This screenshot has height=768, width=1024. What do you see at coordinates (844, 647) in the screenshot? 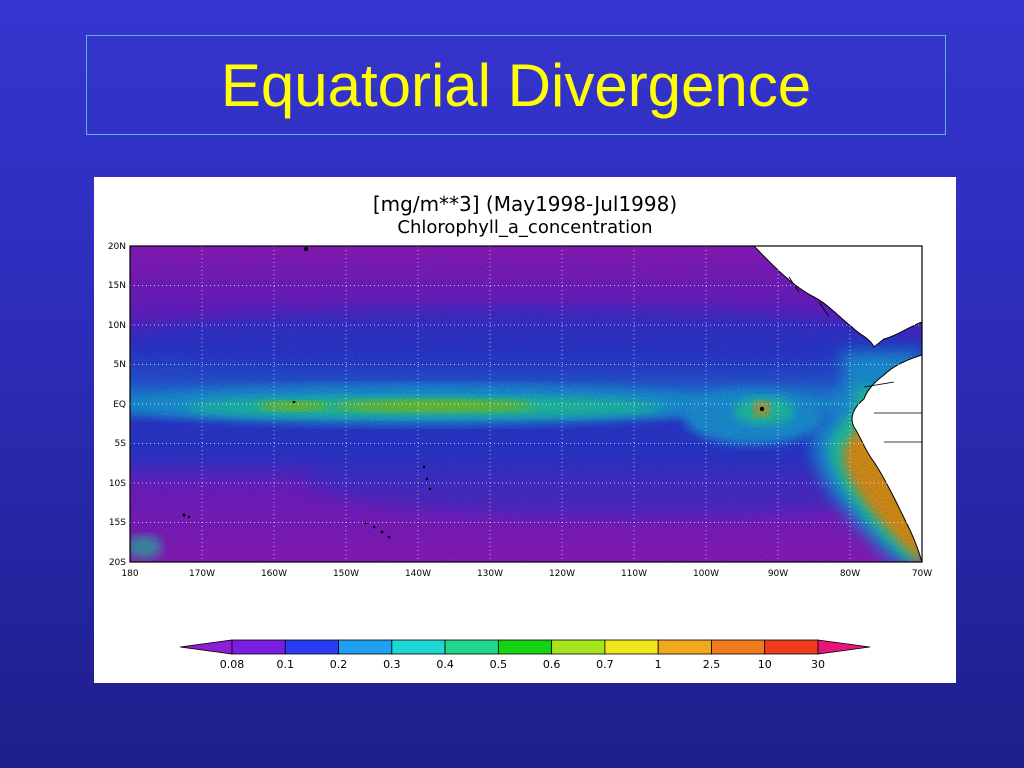
I see `colorbar-arrow-high` at bounding box center [844, 647].